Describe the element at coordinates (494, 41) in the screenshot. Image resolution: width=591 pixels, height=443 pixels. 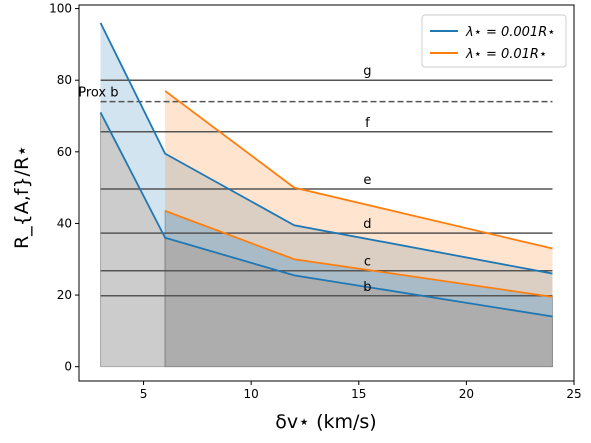
I see `legend: λ⋆ = 0.001R⋆ λ⋆ = 0.01R⋆` at that location.